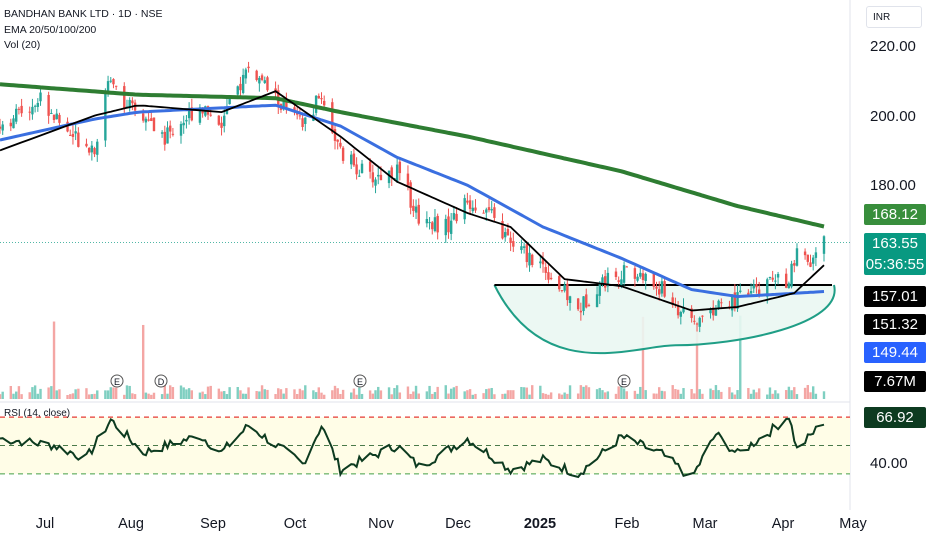 This screenshot has width=932, height=555. Describe the element at coordinates (893, 185) in the screenshot. I see `price-axis-label-180: 180.00` at that location.